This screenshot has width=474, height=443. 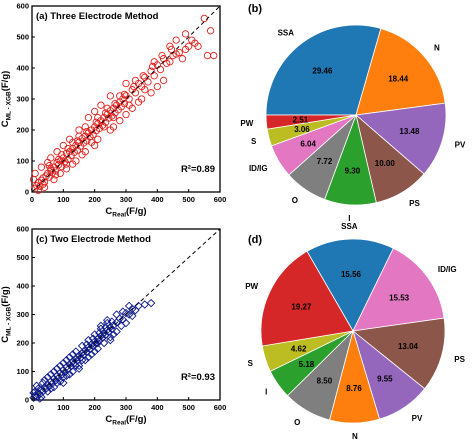 I want to click on pie-category-label: I, so click(x=349, y=218).